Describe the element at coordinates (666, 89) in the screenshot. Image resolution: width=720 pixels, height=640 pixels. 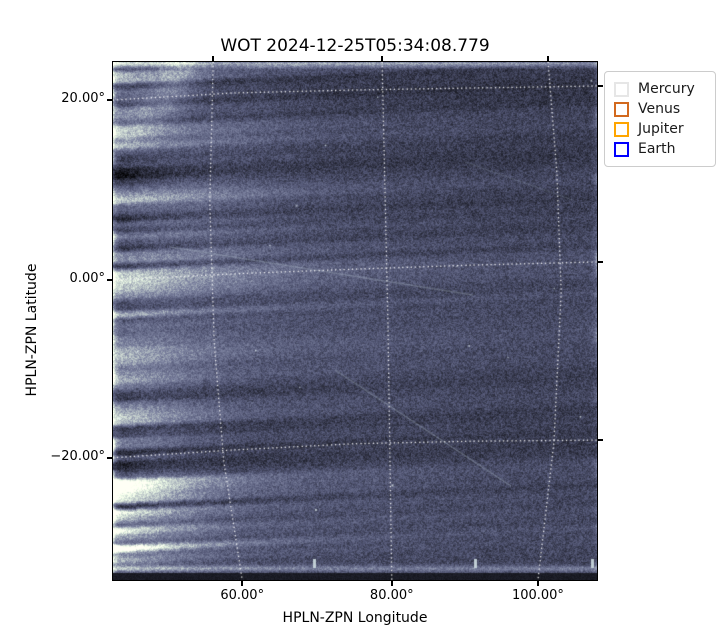
I see `legend-label: Mercury` at that location.